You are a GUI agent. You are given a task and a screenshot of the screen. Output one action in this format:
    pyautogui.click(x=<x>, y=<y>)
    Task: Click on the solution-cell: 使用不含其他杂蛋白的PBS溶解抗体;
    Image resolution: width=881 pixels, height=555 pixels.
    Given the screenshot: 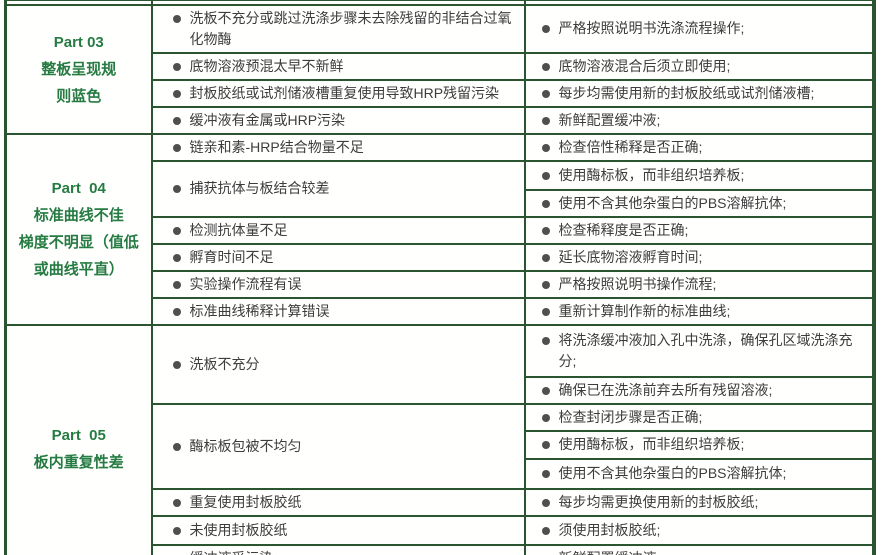 What is the action you would take?
    pyautogui.click(x=699, y=473)
    